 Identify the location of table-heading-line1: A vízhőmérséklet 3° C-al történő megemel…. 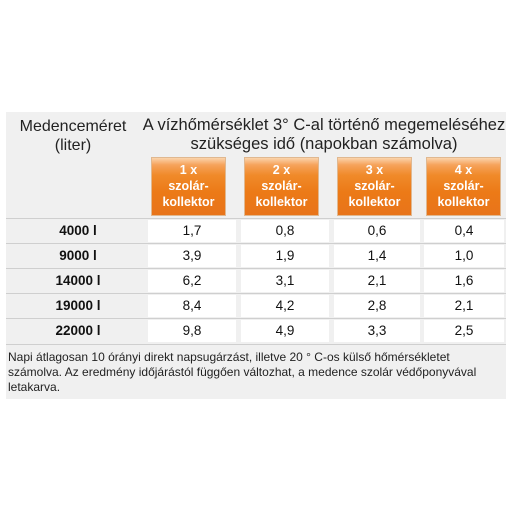
(324, 125).